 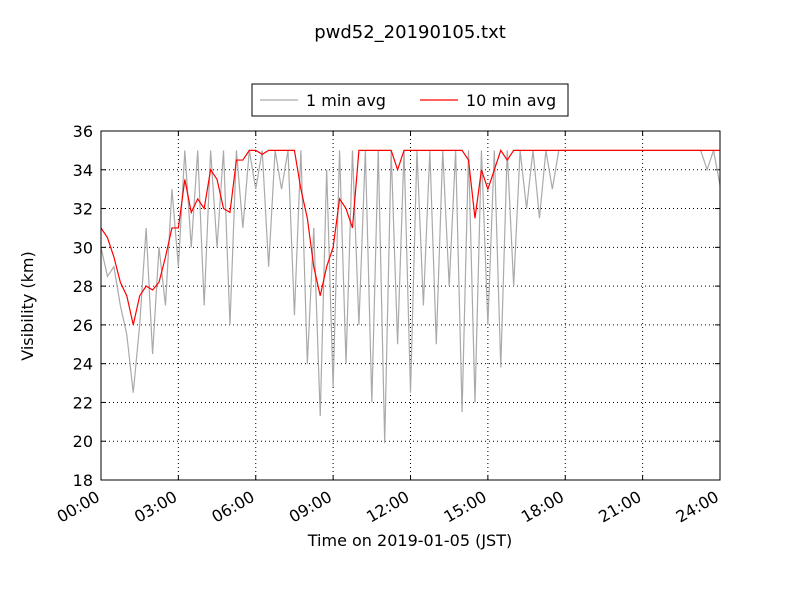 What do you see at coordinates (83, 209) in the screenshot?
I see `y-tick-label: 32` at bounding box center [83, 209].